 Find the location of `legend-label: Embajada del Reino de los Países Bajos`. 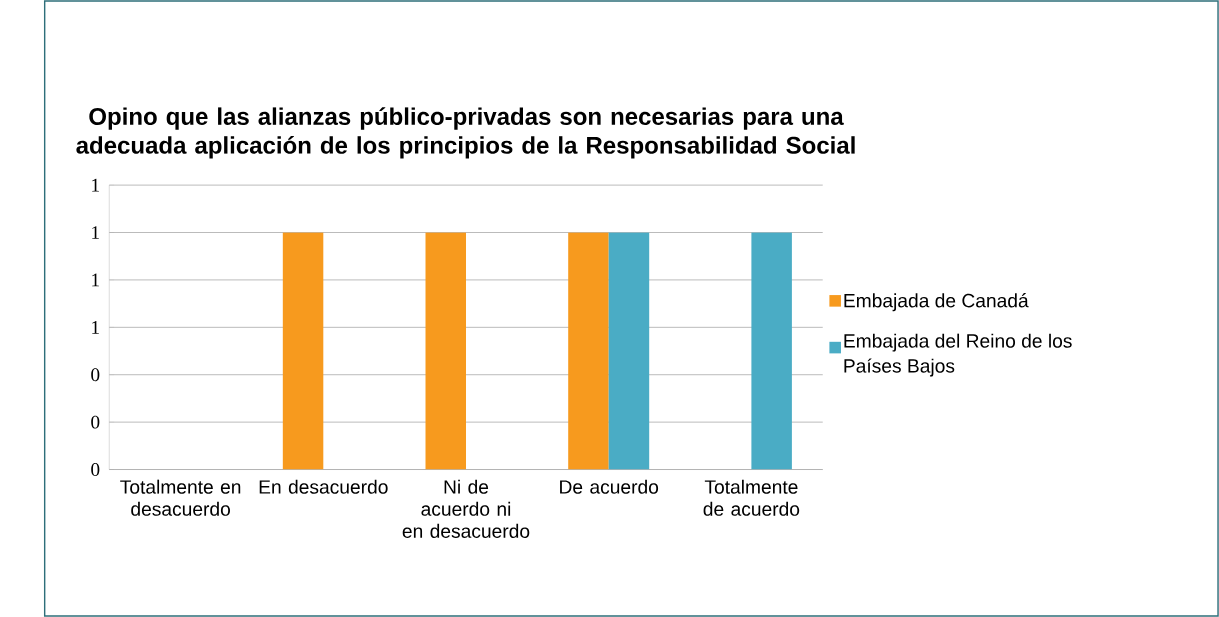

legend-label: Embajada del Reino de los Países Bajos is located at coordinates (958, 355).